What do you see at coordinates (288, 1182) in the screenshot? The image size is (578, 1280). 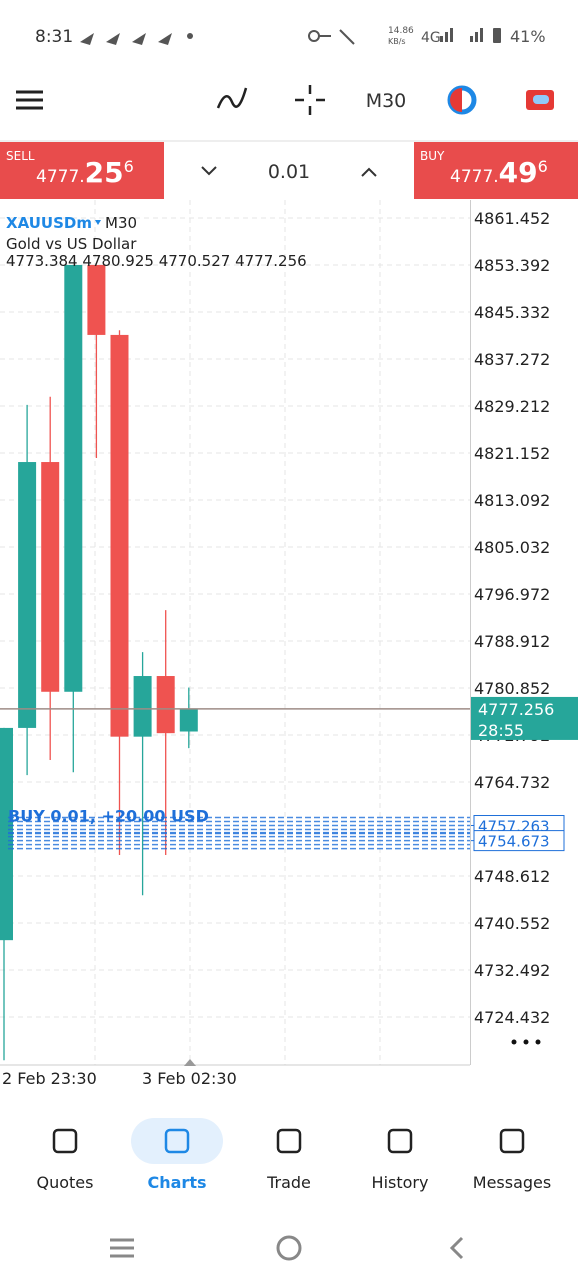 I see `nav-label: Trade` at bounding box center [288, 1182].